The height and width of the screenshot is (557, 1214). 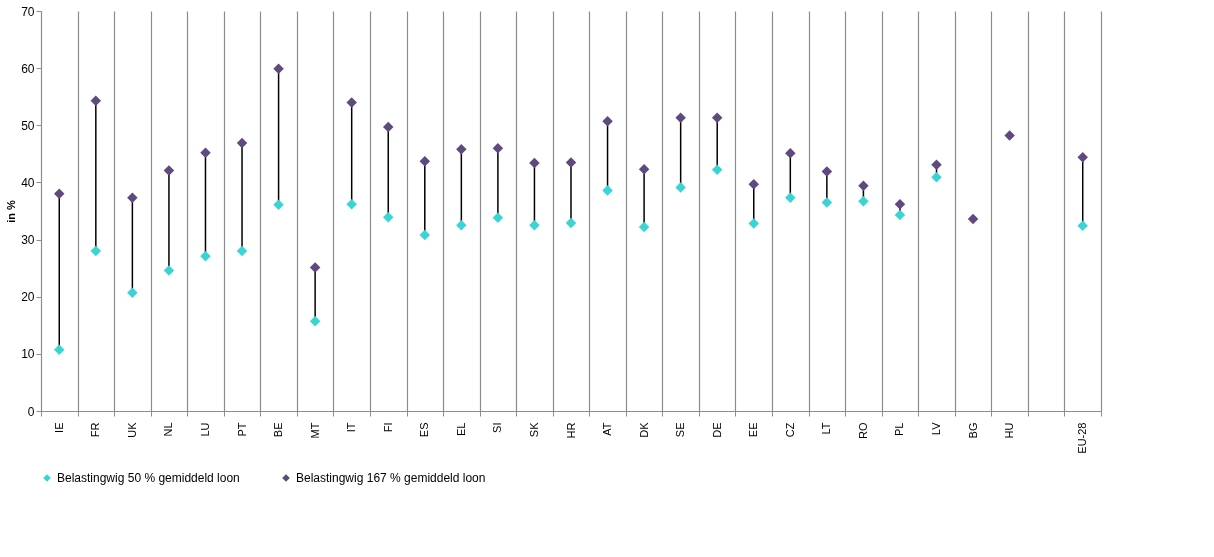 What do you see at coordinates (936, 428) in the screenshot?
I see `x-tick-label: LV` at bounding box center [936, 428].